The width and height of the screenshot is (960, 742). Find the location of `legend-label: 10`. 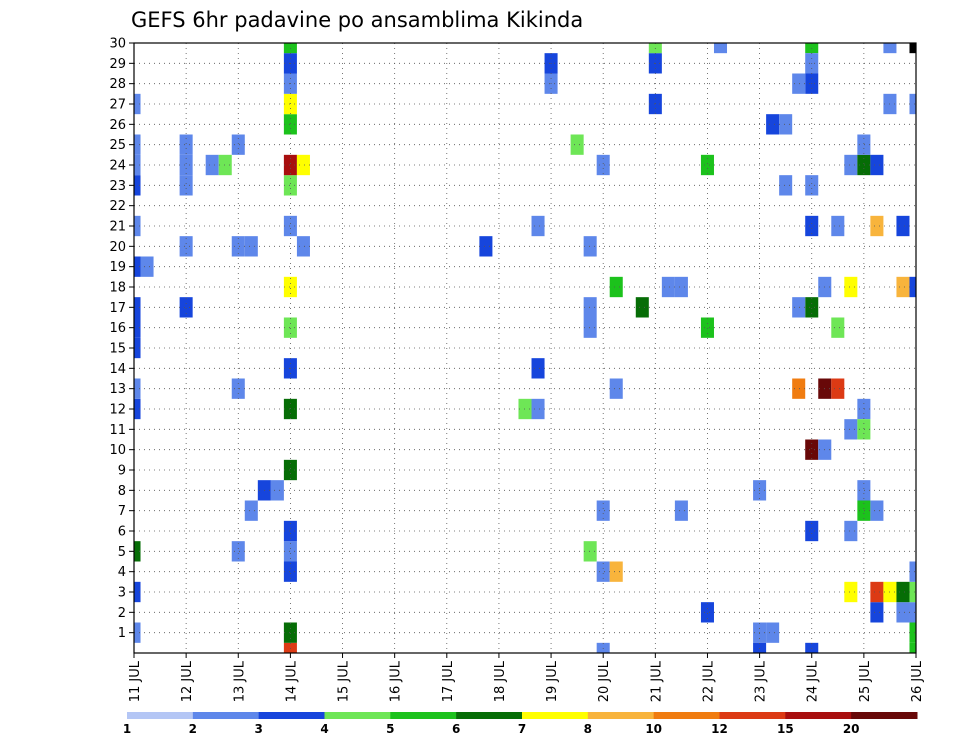

legend-label: 10 is located at coordinates (653, 729).